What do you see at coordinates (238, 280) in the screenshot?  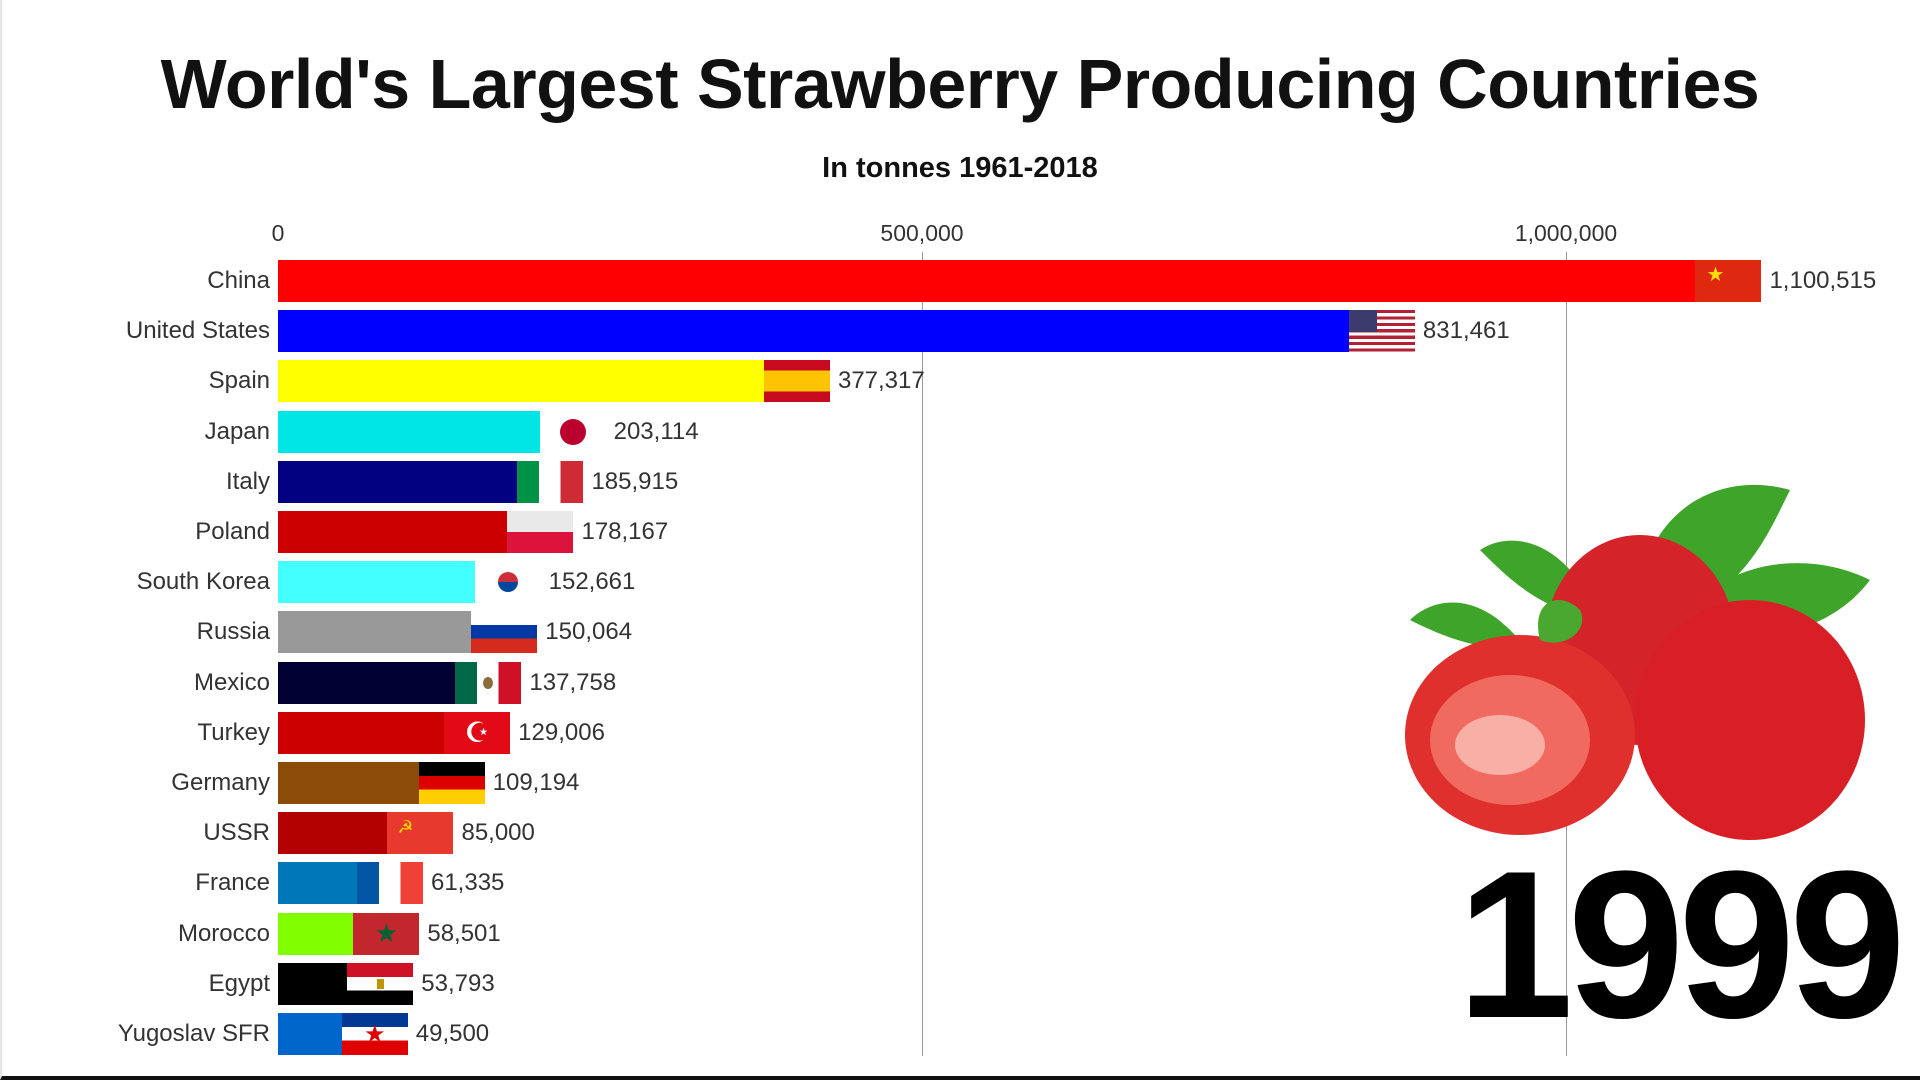 I see `category-label: China` at bounding box center [238, 280].